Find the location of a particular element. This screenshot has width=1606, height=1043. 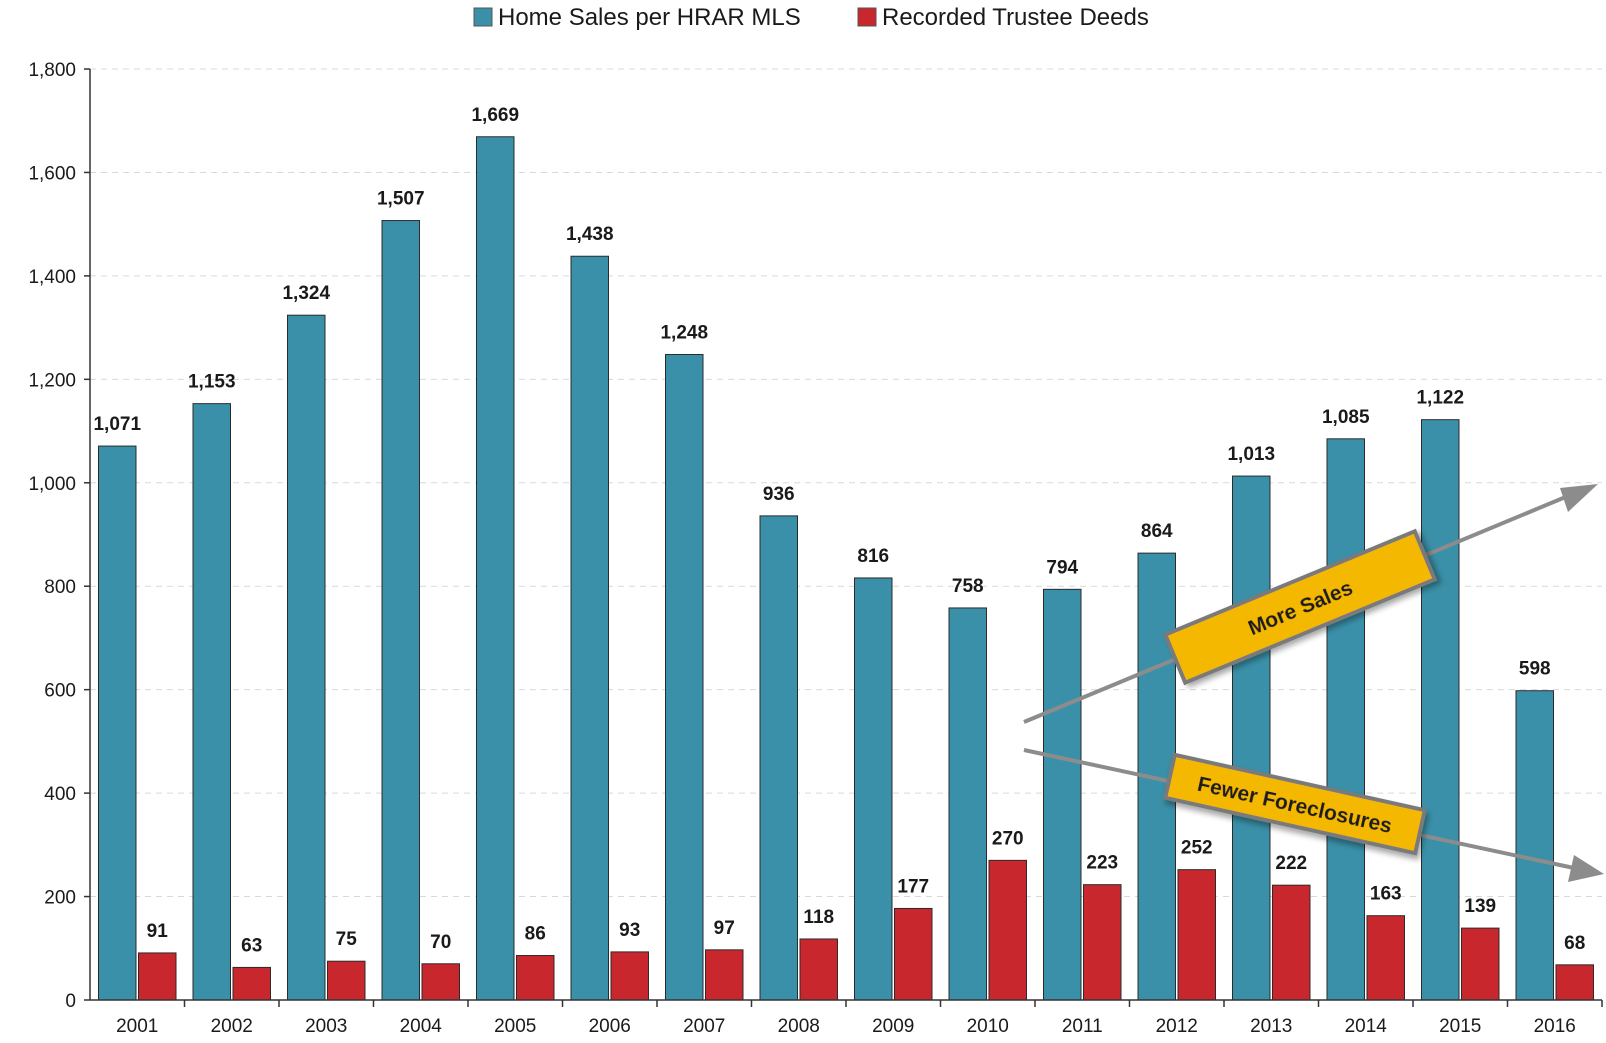

data-label-trustee-deeds: 86 is located at coordinates (535, 934).